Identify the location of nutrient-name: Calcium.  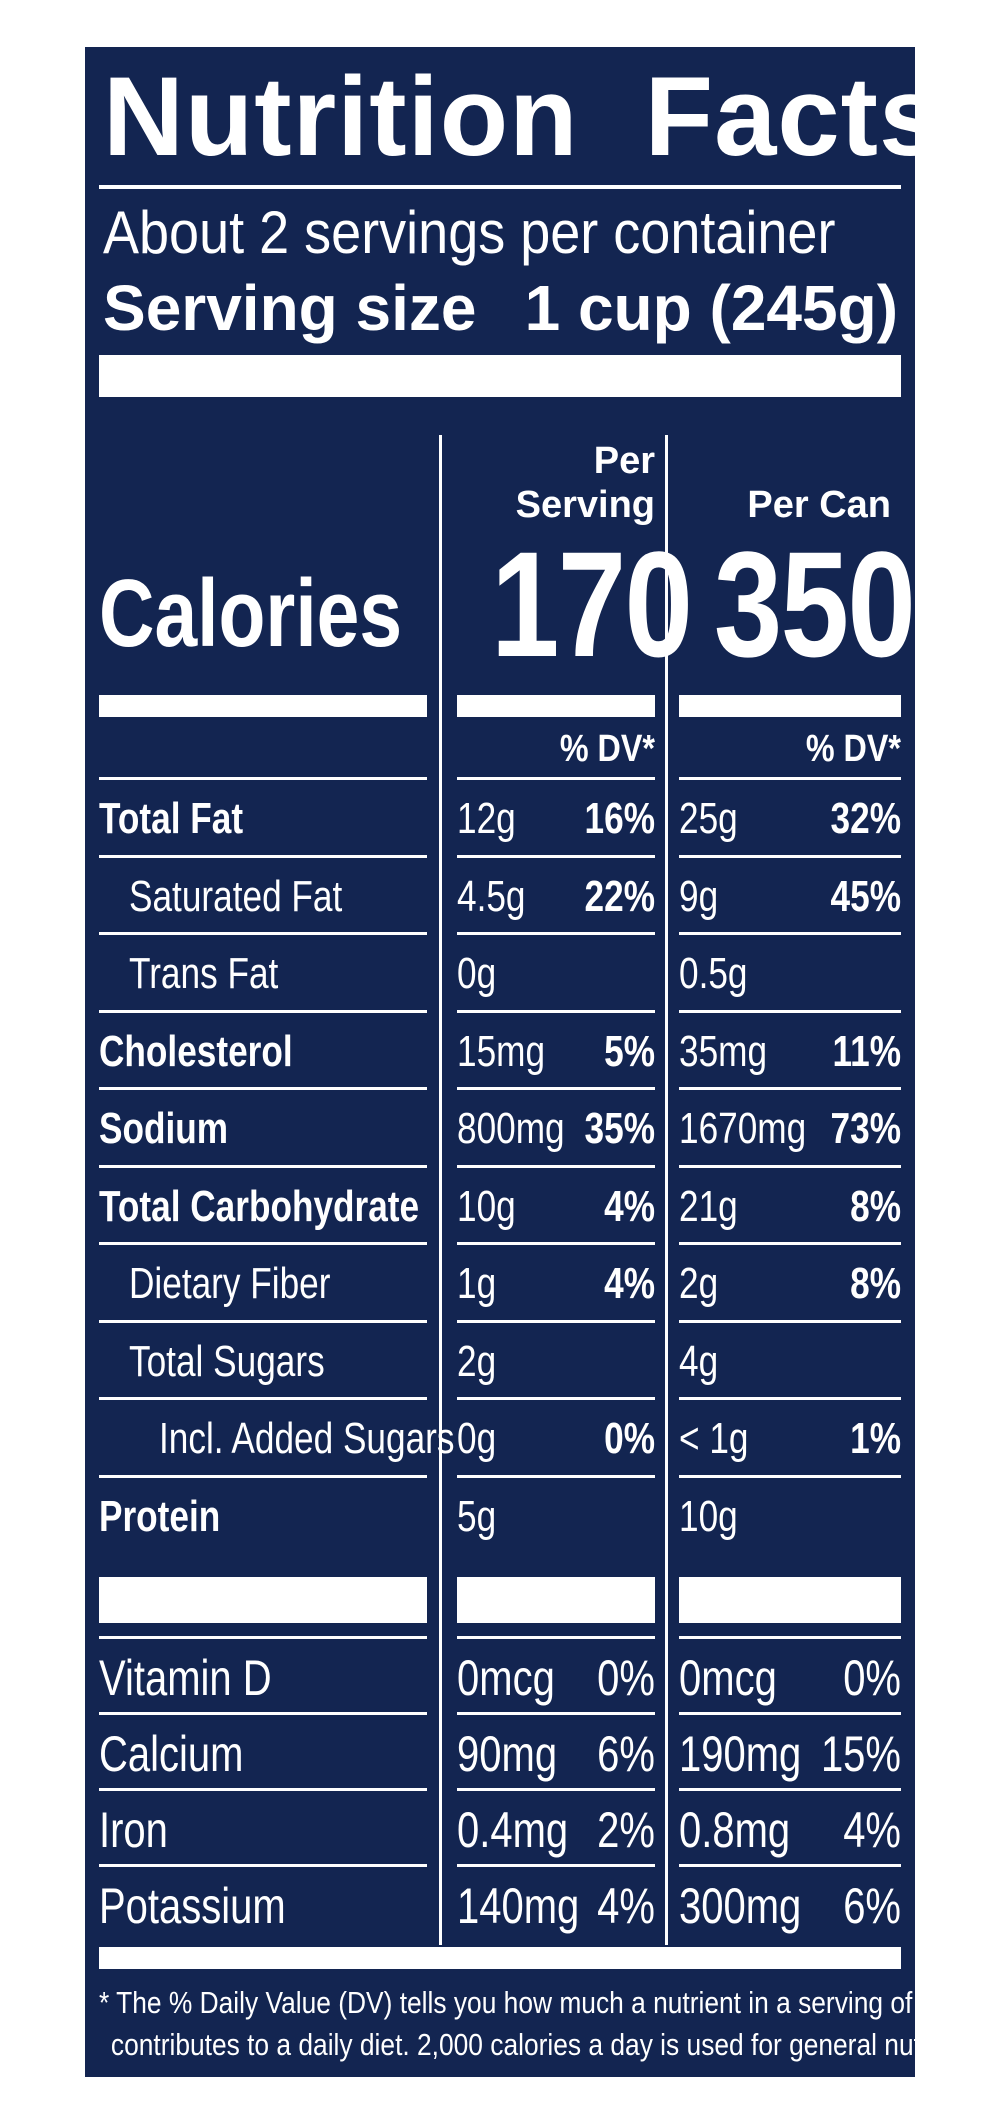
(171, 1754).